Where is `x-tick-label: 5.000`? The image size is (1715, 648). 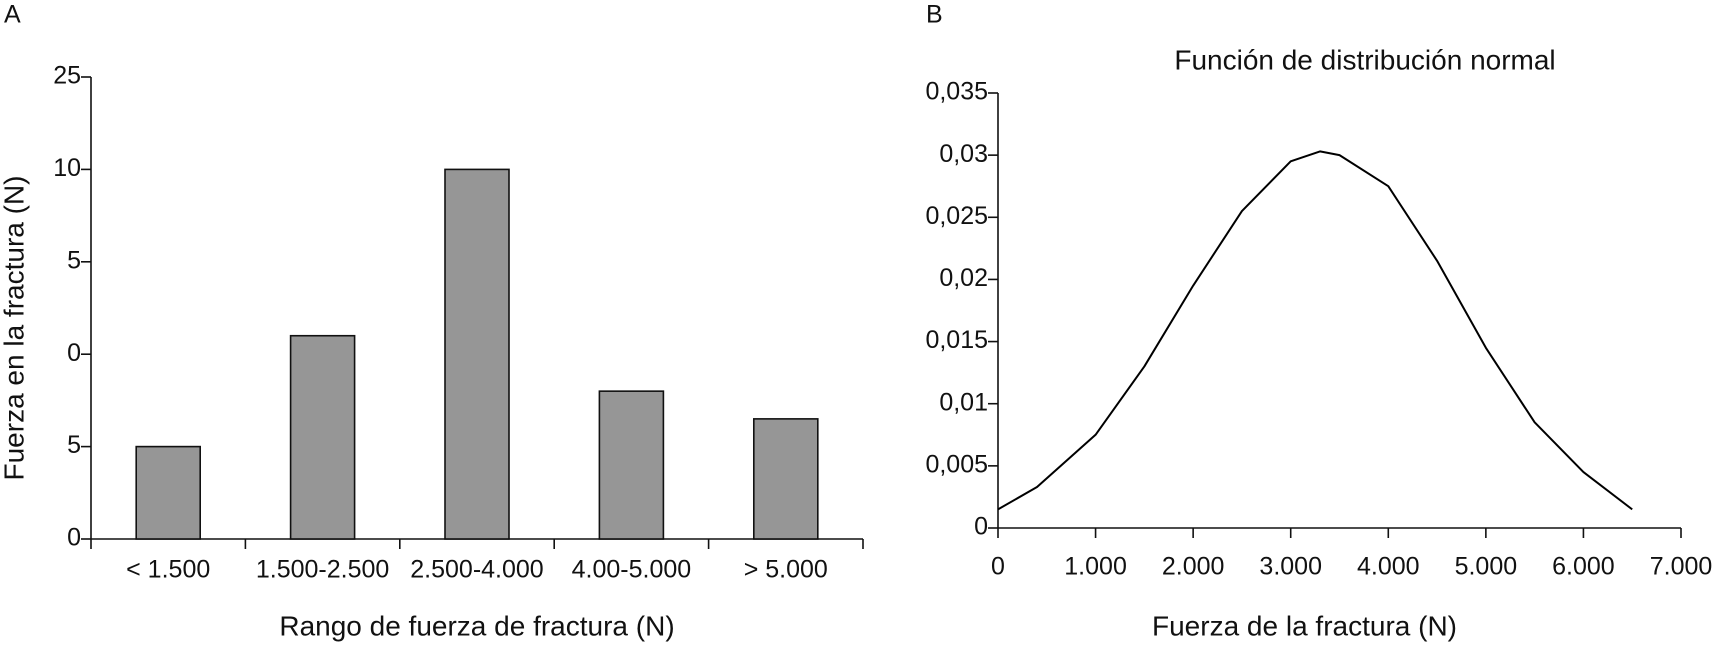 x-tick-label: 5.000 is located at coordinates (1486, 567).